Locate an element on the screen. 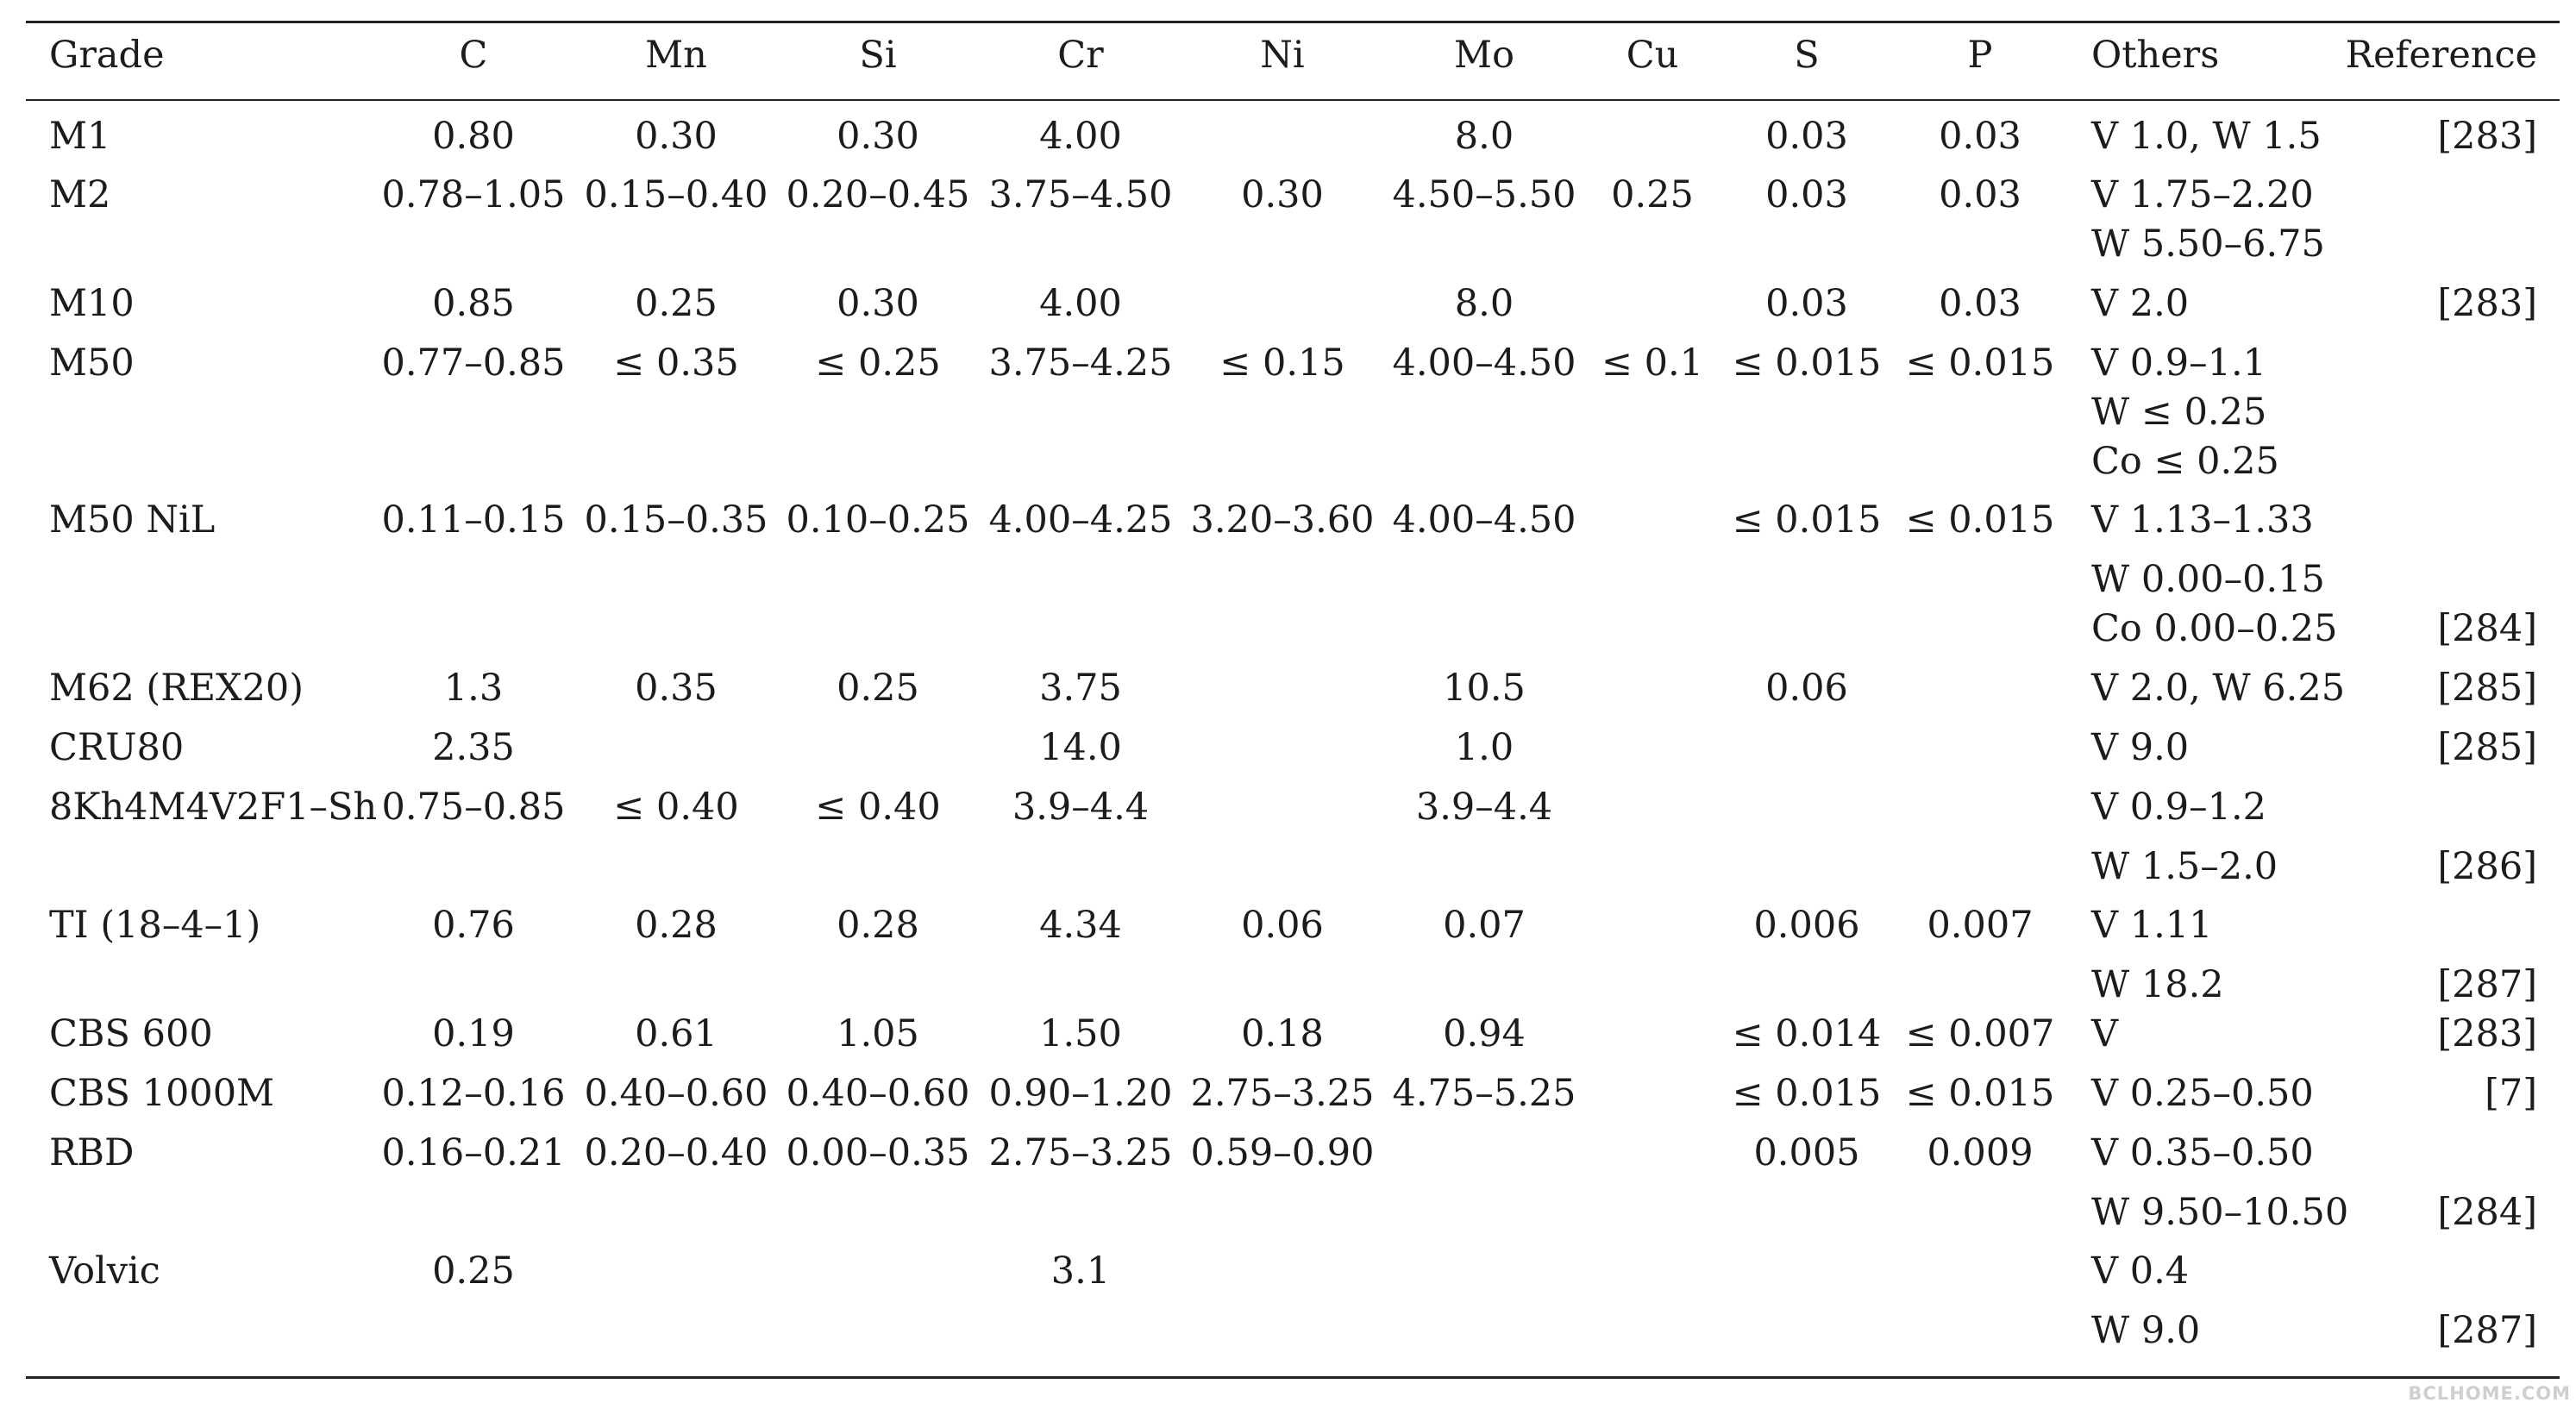  table-cell: 1.3 is located at coordinates (473, 688).